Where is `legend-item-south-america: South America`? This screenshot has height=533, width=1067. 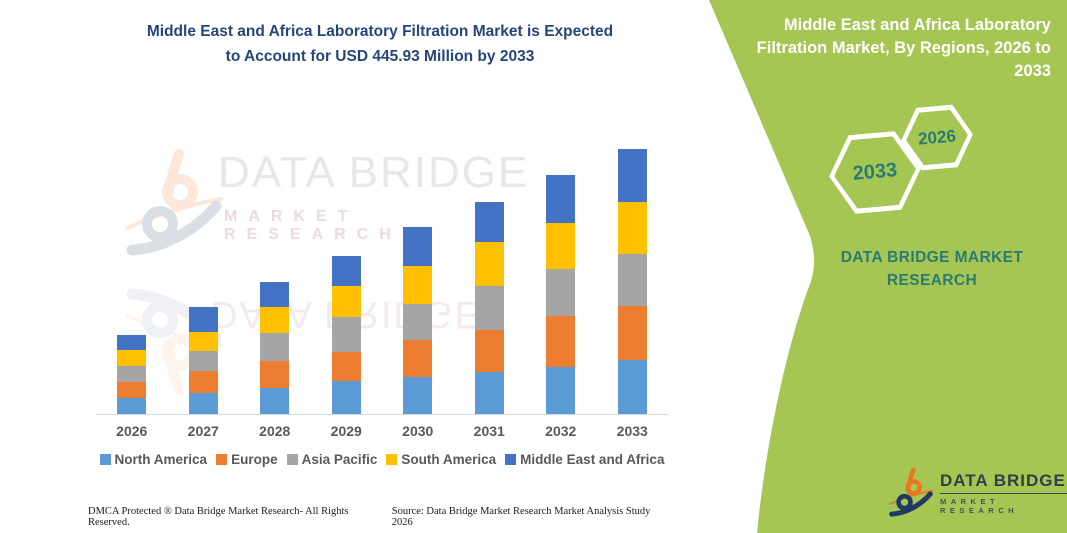 legend-item-south-america: South America is located at coordinates (441, 459).